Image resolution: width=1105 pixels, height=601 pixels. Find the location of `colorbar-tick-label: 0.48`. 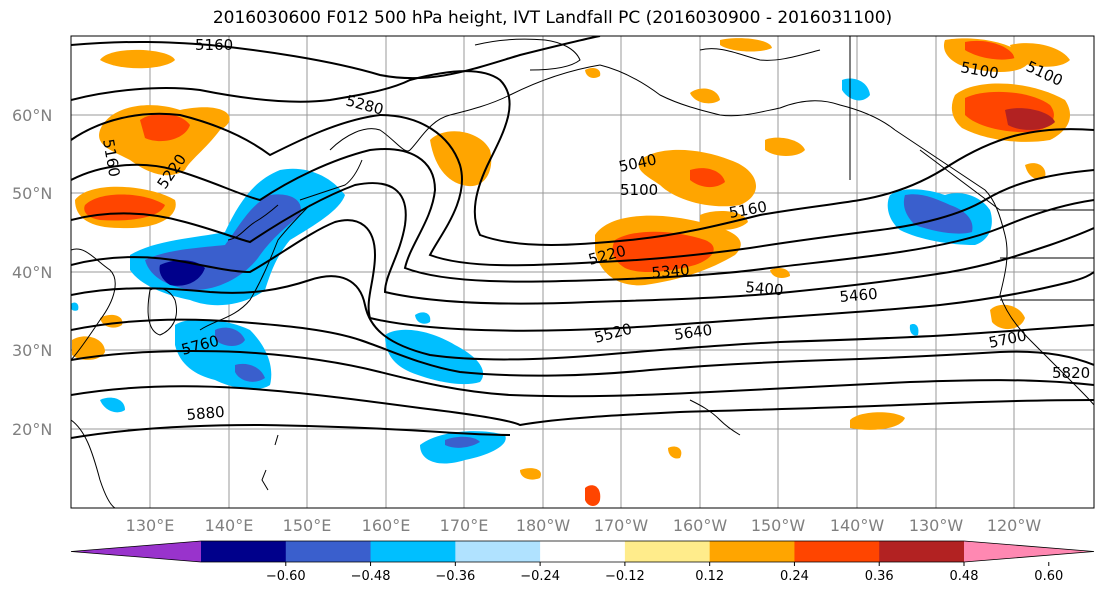

colorbar-tick-label: 0.48 is located at coordinates (964, 576).